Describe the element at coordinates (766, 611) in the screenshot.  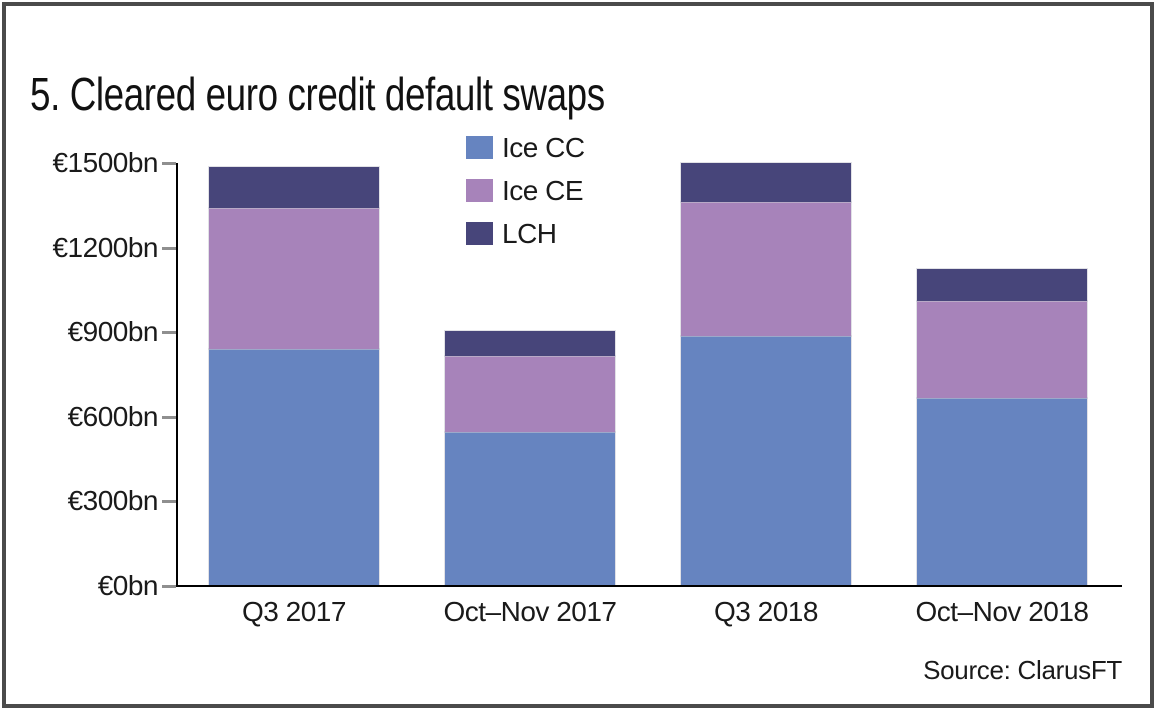
I see `x-axis-label-q3-2018: Q3 2018` at that location.